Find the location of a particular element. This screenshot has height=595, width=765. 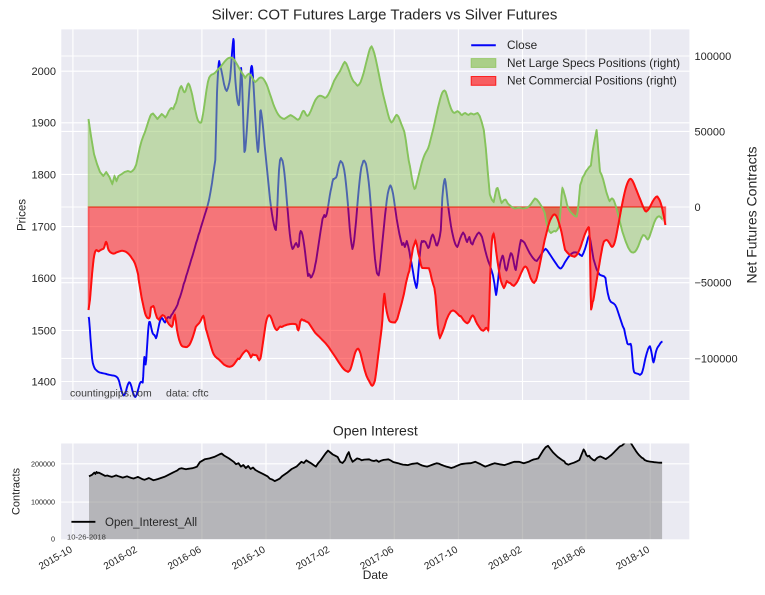

svg-text: Prices is located at coordinates (23, 215).